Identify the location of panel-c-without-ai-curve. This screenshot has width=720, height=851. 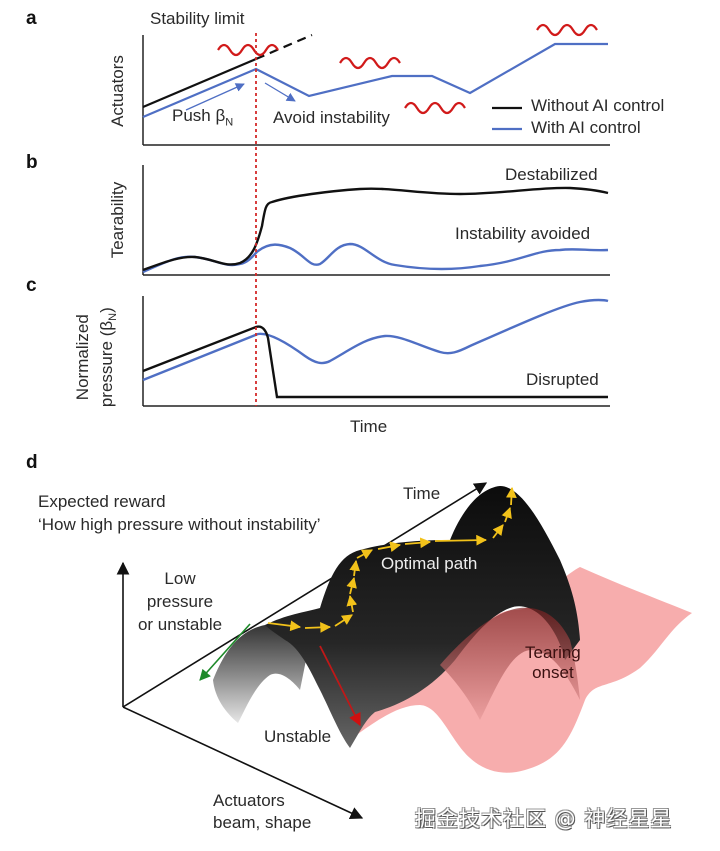
(375, 362).